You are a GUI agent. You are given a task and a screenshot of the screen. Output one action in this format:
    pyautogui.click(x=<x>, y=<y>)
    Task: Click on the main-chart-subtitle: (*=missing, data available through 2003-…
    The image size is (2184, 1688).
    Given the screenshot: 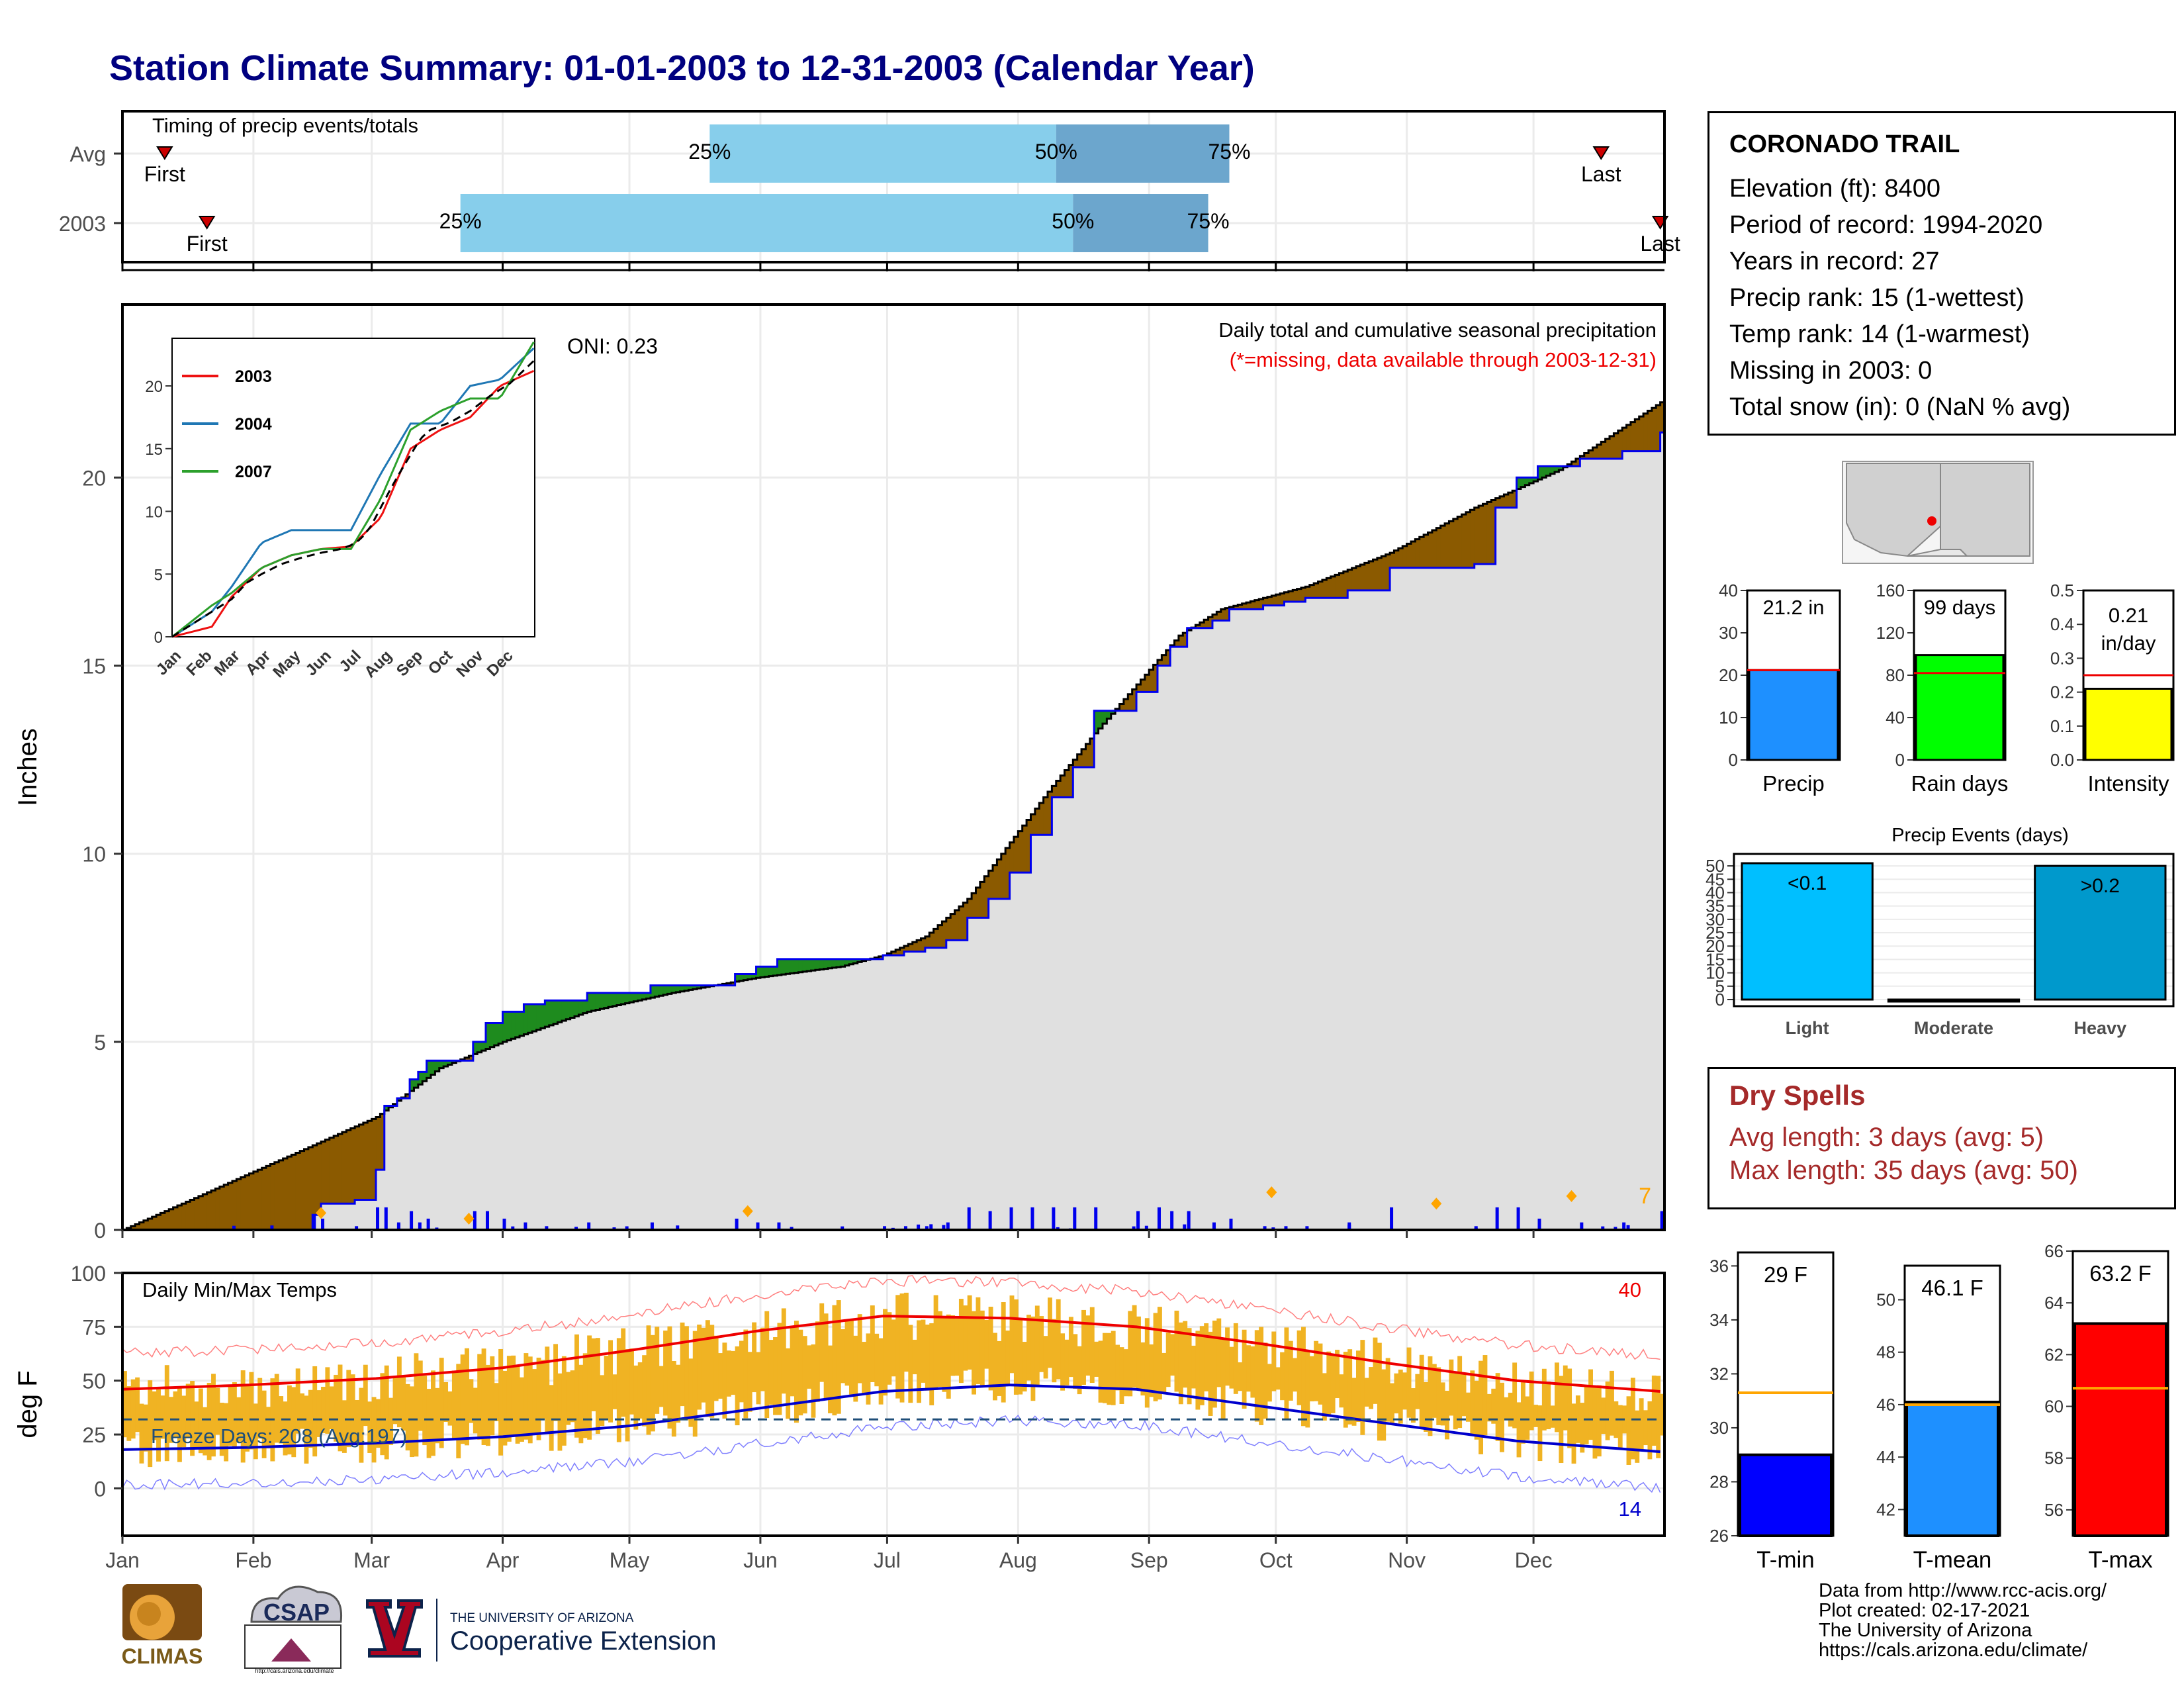 What is the action you would take?
    pyautogui.click(x=1443, y=359)
    